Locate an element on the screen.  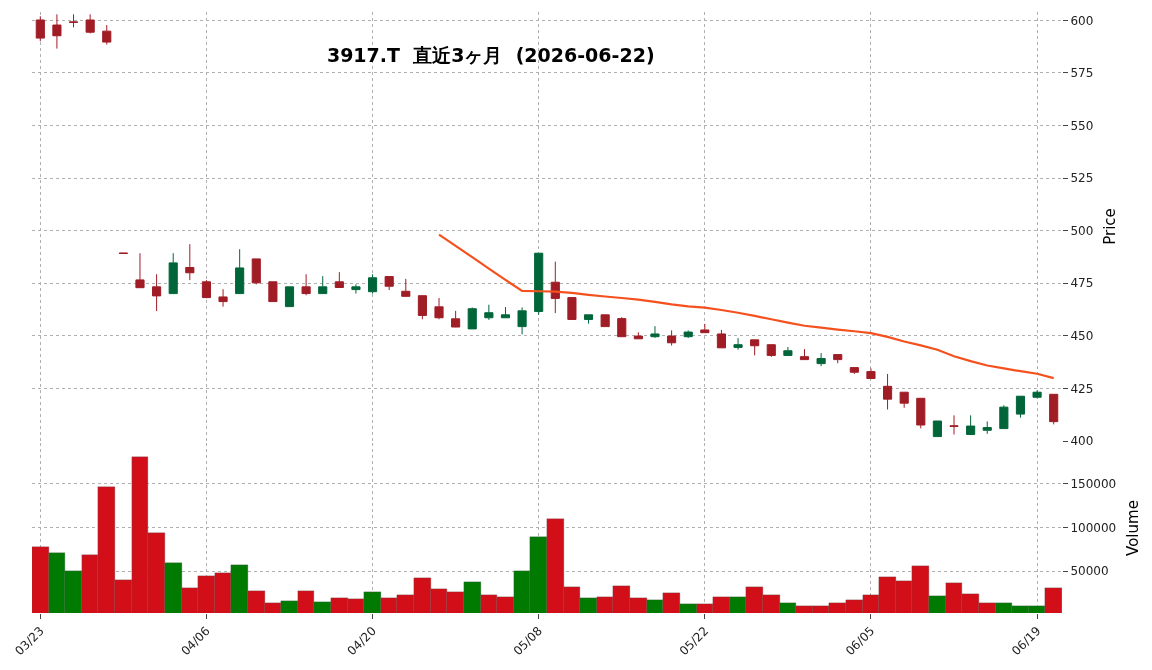
line-series is located at coordinates (746, 306).